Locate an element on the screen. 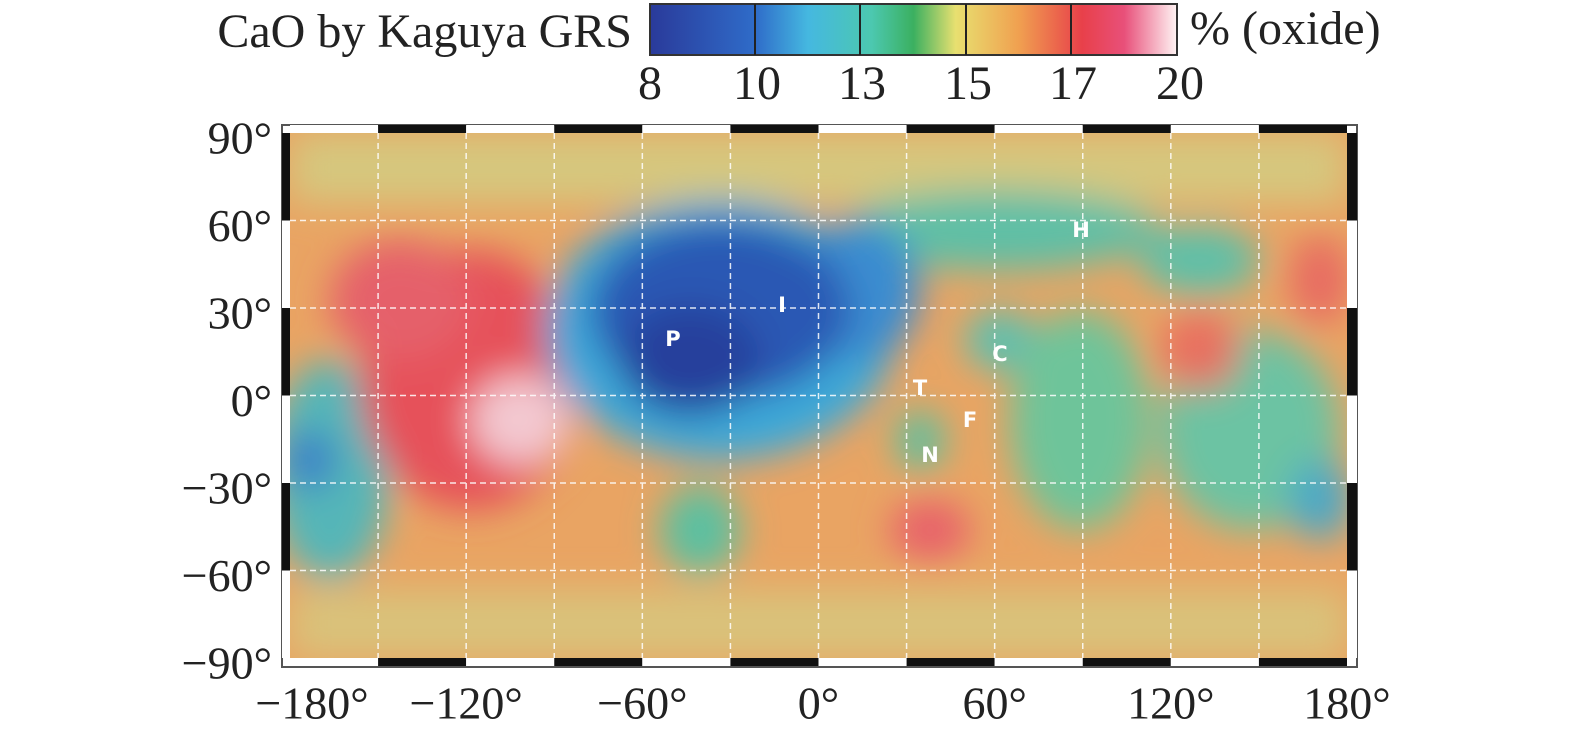 This screenshot has width=1575, height=743. colorbar-tick-label: 10 is located at coordinates (757, 83).